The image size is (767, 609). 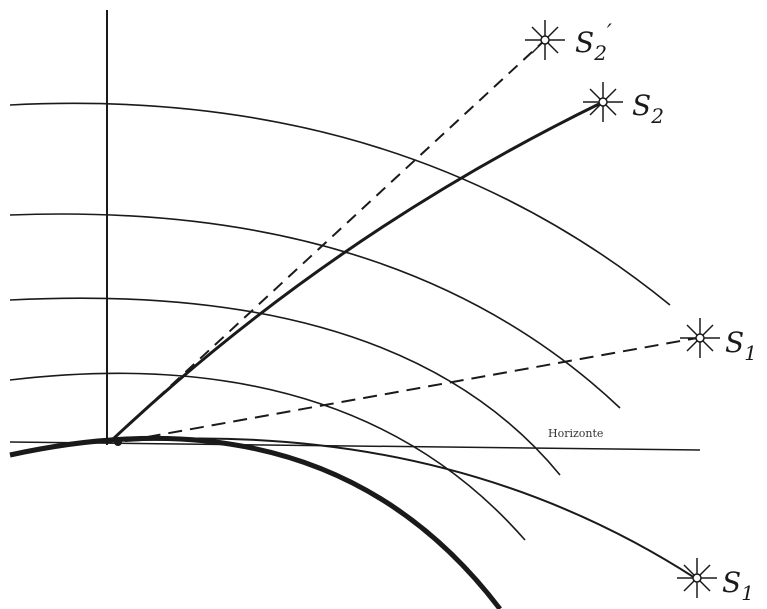 I want to click on star-s2-prime-label: S2′, so click(x=593, y=43).